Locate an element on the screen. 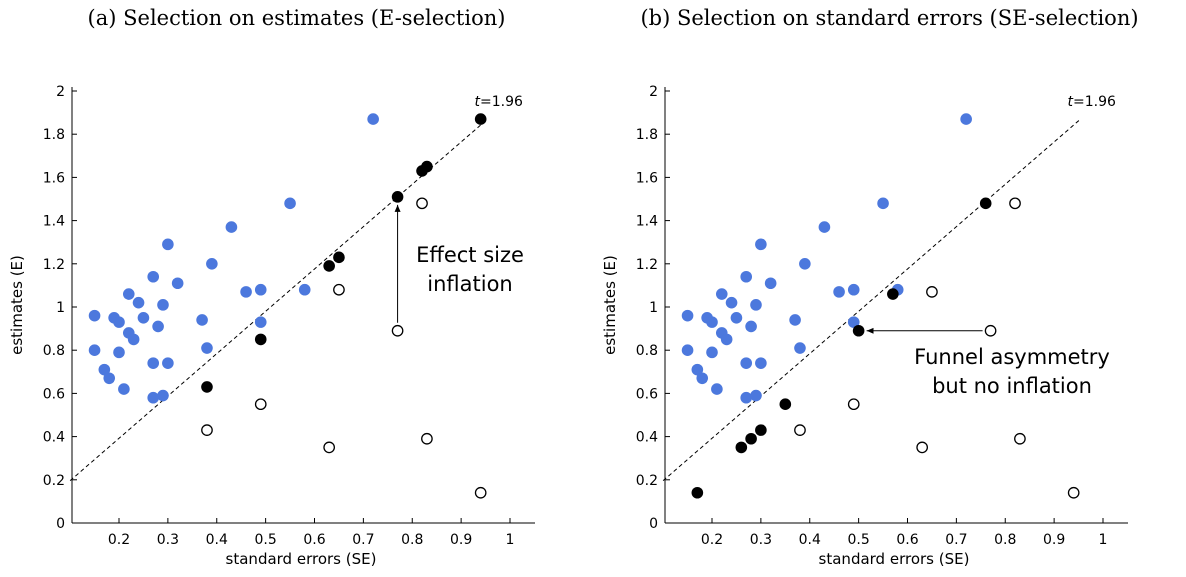  reference-line-label-a: t=1.96 is located at coordinates (499, 102).